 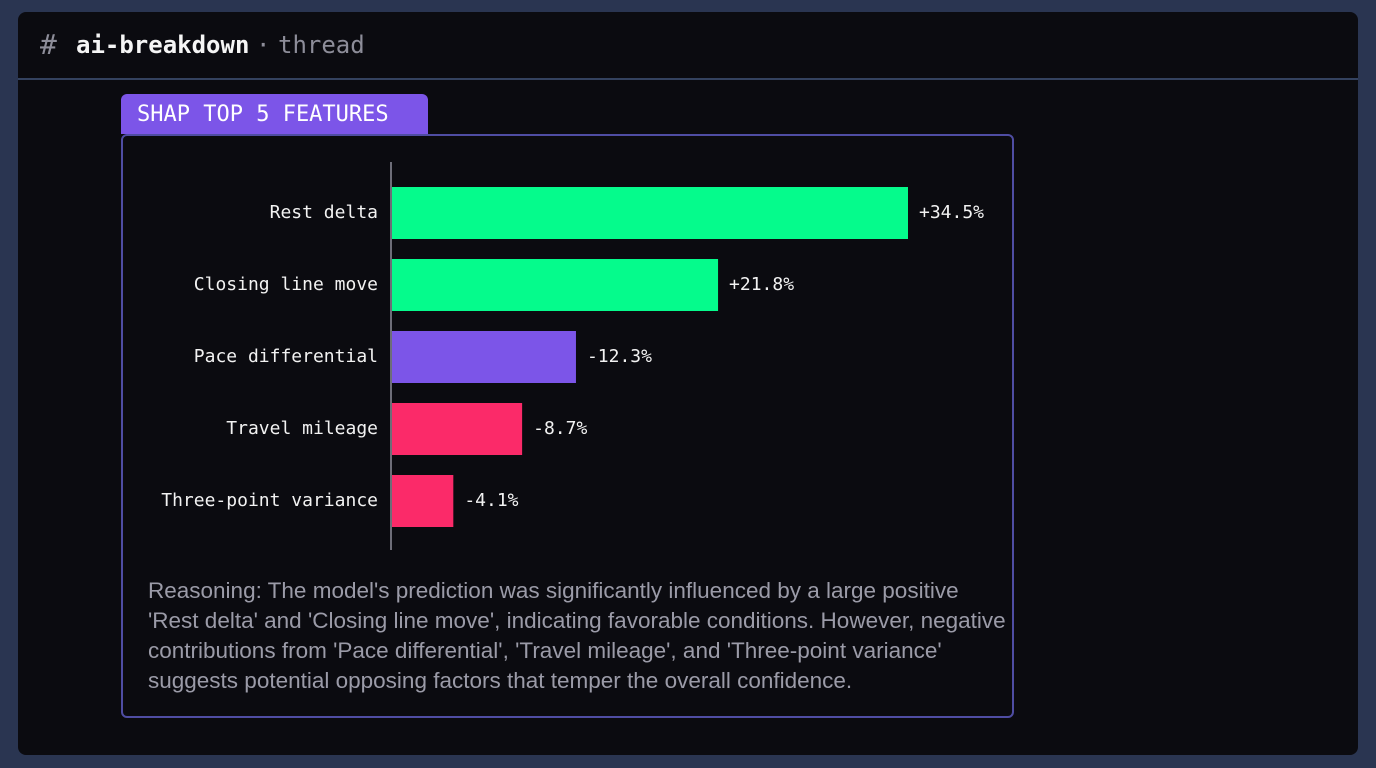 I want to click on card-title: SHAP TOP 5 FEATURES, so click(x=274, y=114).